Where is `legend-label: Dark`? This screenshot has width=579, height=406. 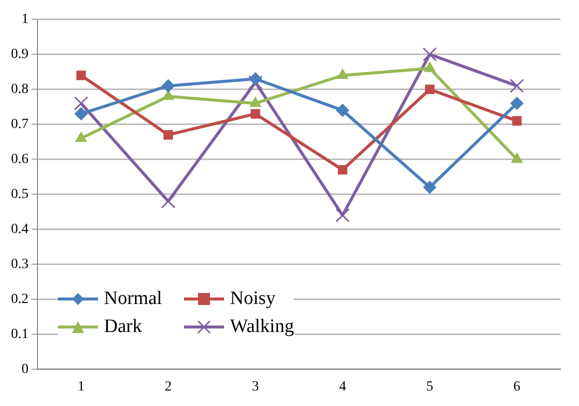 legend-label: Dark is located at coordinates (123, 327).